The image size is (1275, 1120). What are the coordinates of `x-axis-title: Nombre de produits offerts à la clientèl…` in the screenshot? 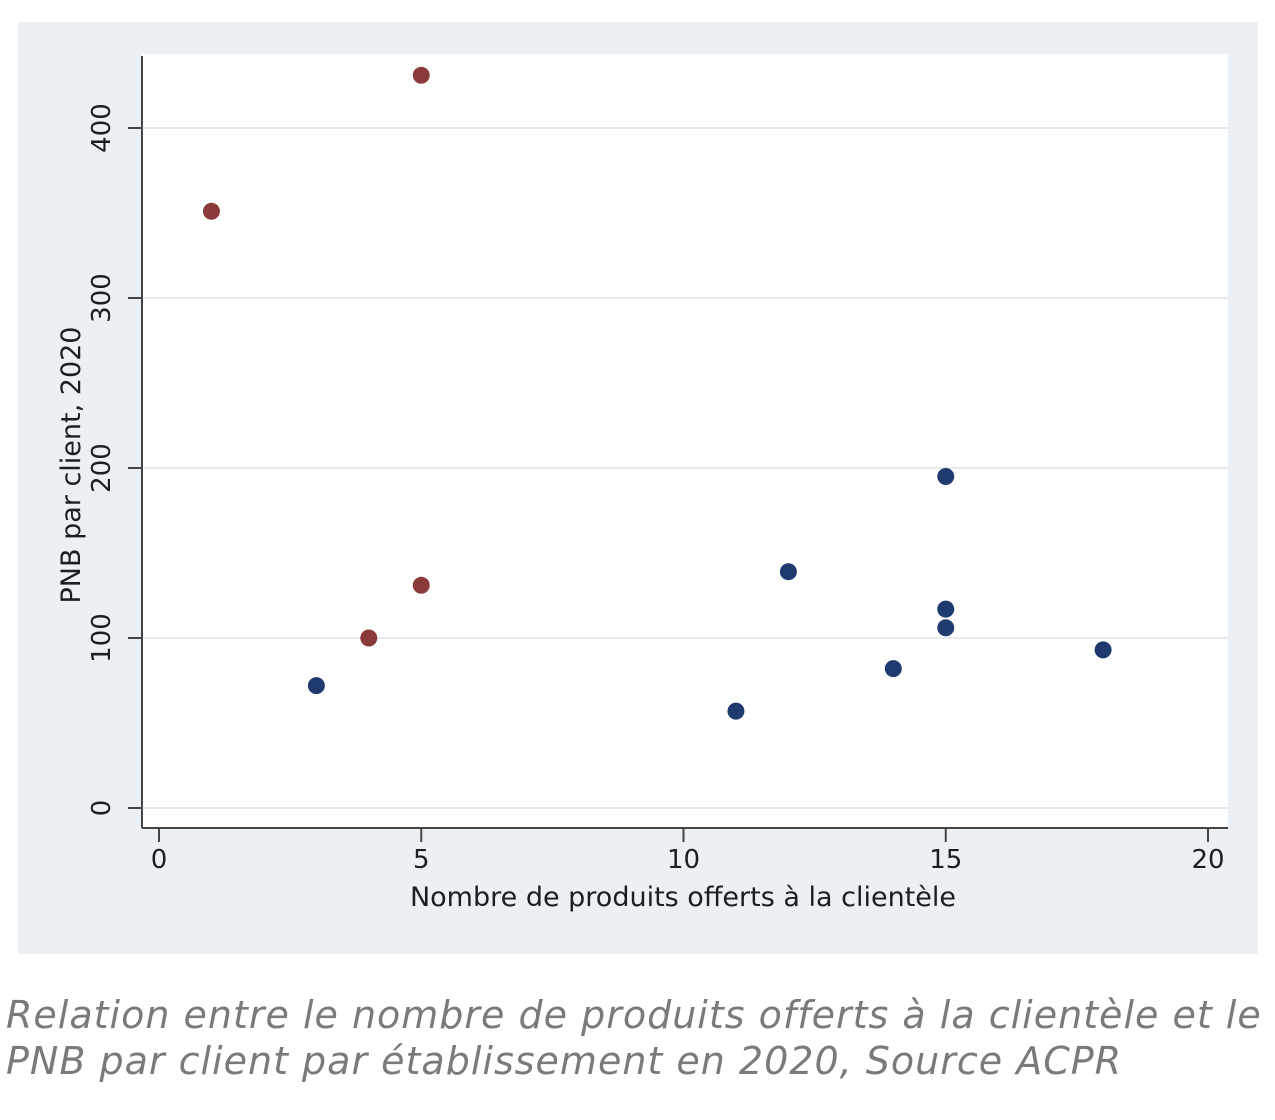 It's located at (683, 897).